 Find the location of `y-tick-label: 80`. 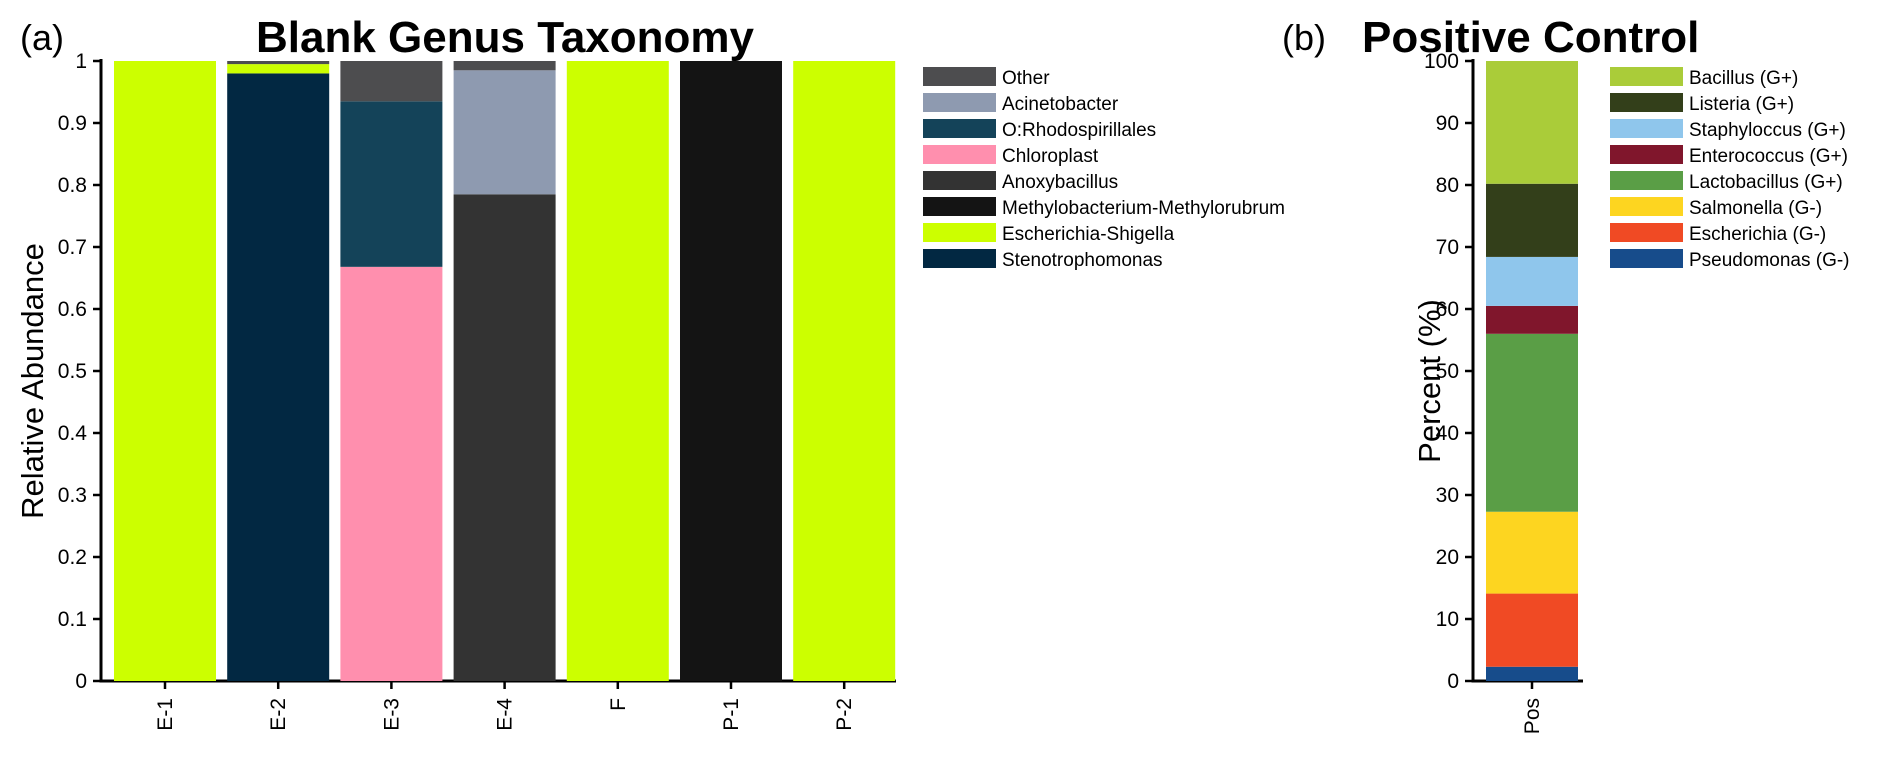

y-tick-label: 80 is located at coordinates (1447, 185).